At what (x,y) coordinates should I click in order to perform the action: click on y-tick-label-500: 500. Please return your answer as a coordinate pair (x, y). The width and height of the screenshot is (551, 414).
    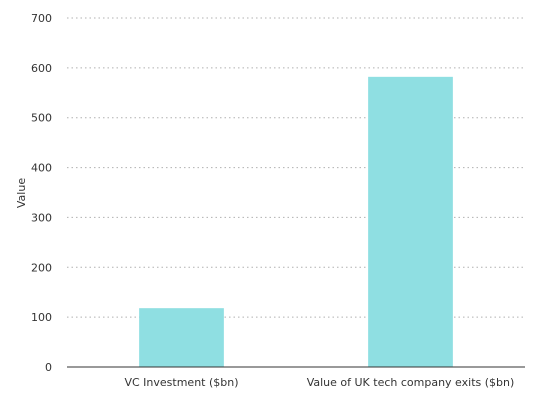
    Looking at the image, I should click on (41, 118).